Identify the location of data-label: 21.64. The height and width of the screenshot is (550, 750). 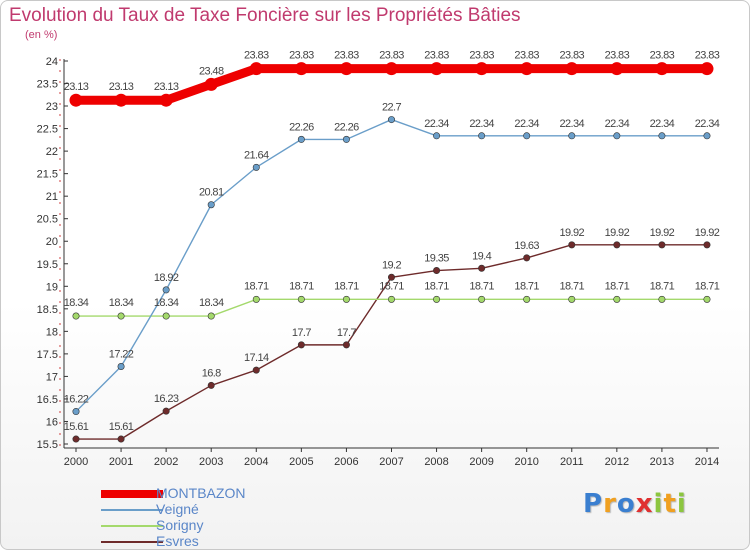
(256, 155).